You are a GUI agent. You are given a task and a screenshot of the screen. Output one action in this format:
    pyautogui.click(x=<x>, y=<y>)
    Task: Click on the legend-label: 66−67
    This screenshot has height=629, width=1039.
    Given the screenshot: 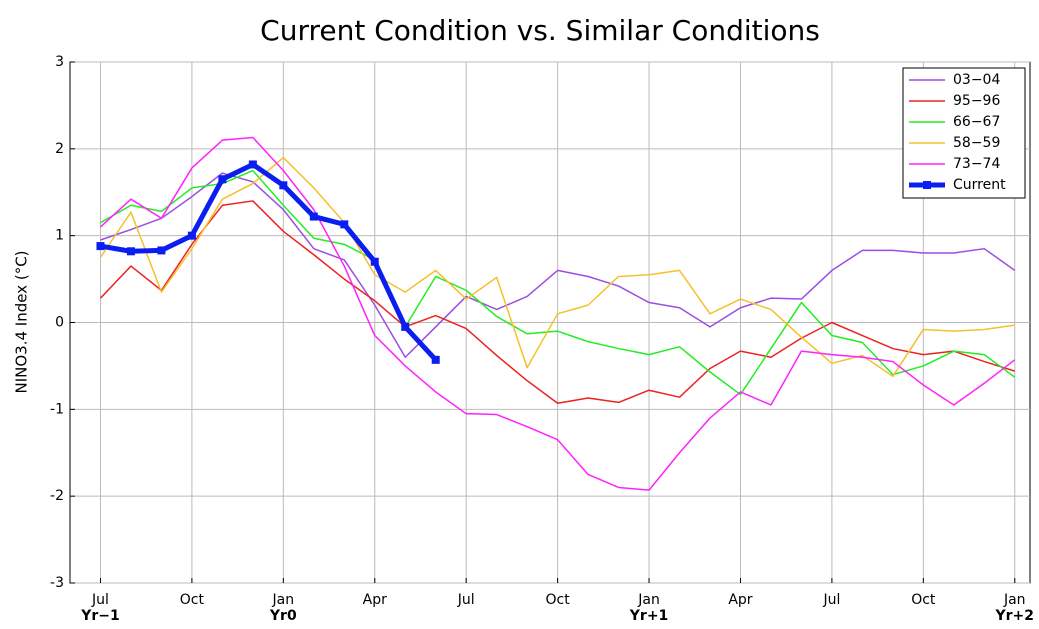 What is the action you would take?
    pyautogui.click(x=976, y=122)
    